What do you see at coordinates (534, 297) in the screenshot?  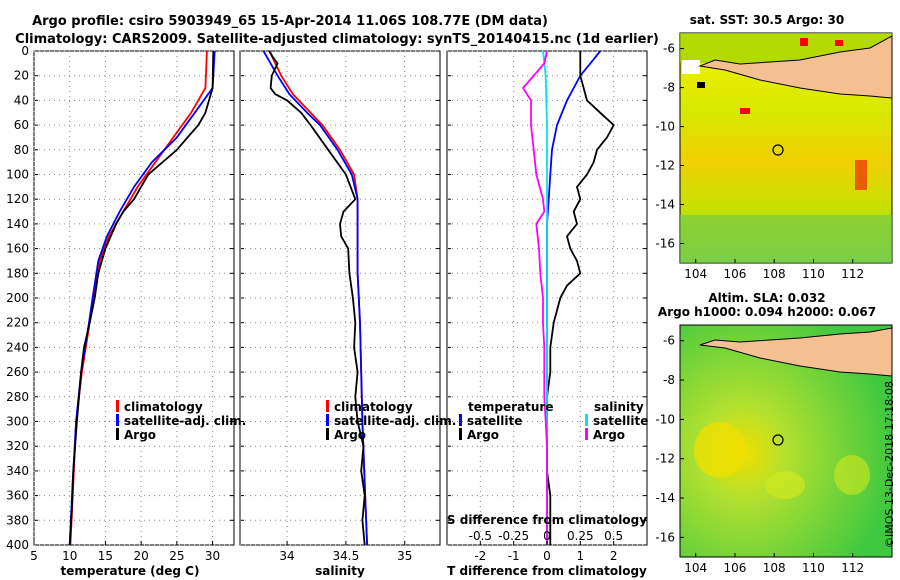 I see `series-line-s-argo` at bounding box center [534, 297].